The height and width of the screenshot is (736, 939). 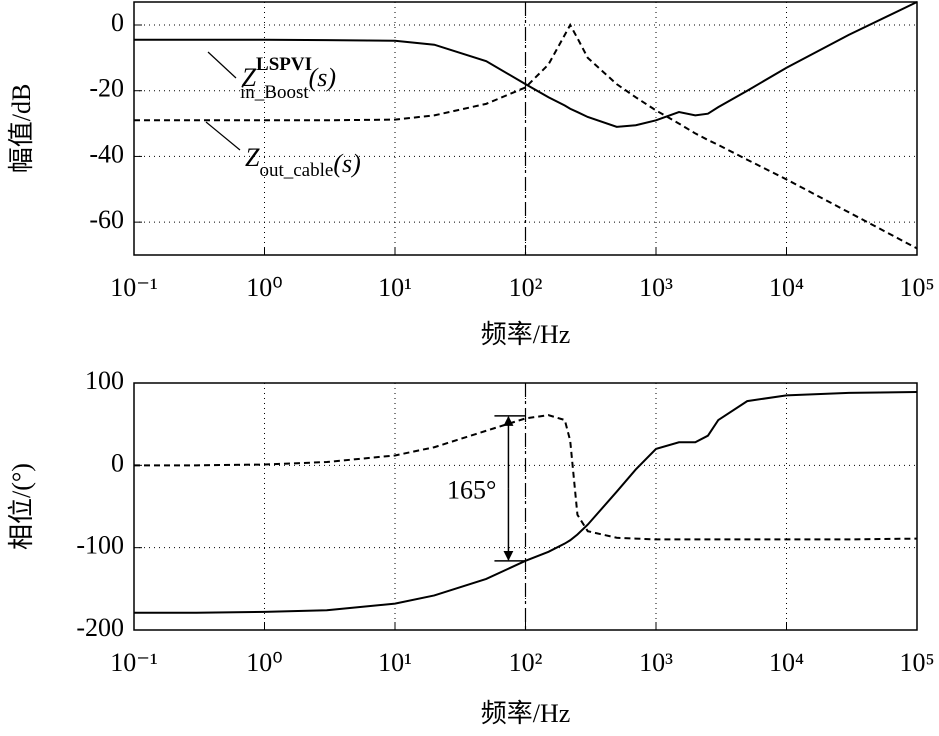 I want to click on y-tick-label: 100, so click(x=104, y=380).